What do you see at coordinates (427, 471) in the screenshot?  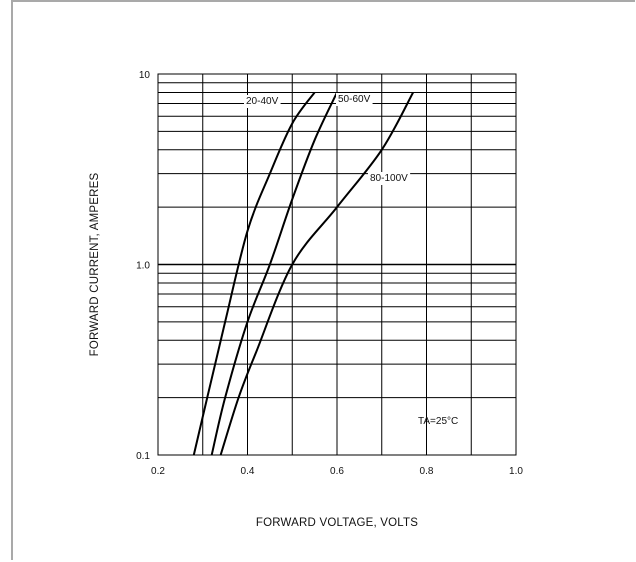 I see `x-tick-label: 0.8` at bounding box center [427, 471].